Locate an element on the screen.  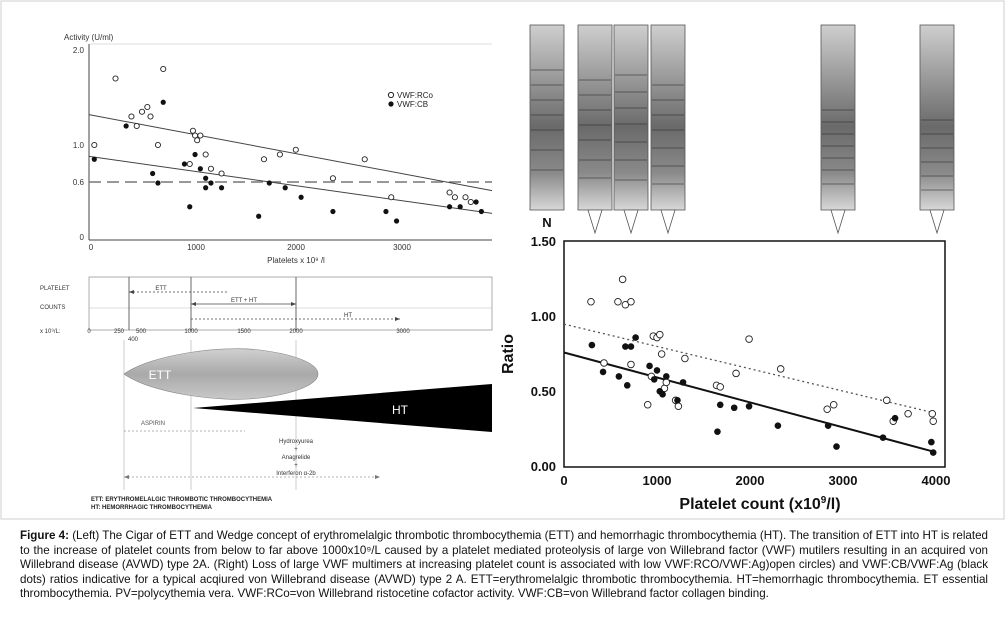
multimer-gel-lanes: N is located at coordinates (742, 129).